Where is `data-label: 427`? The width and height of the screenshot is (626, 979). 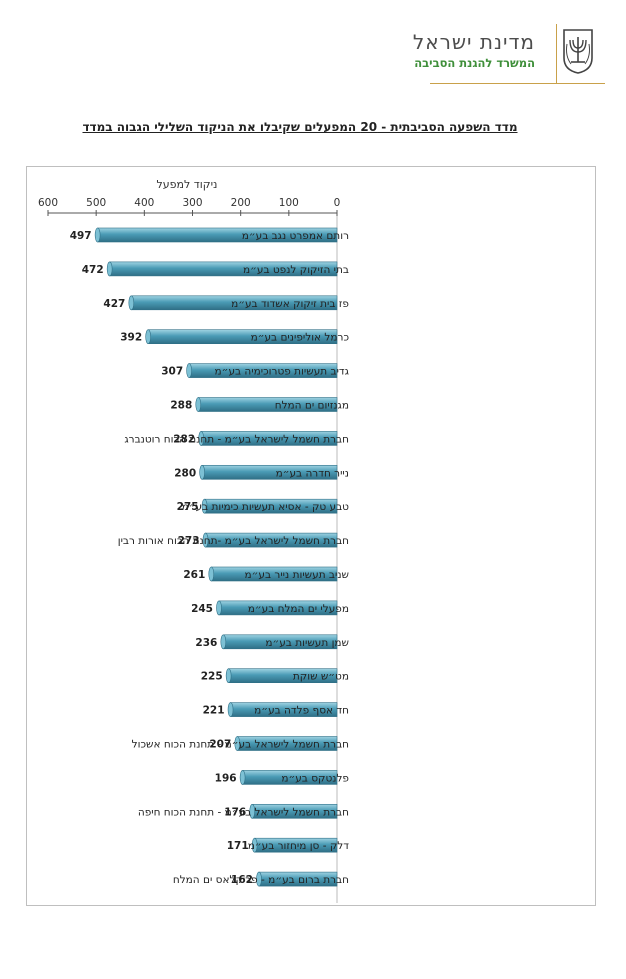
data-label: 427 is located at coordinates (114, 304).